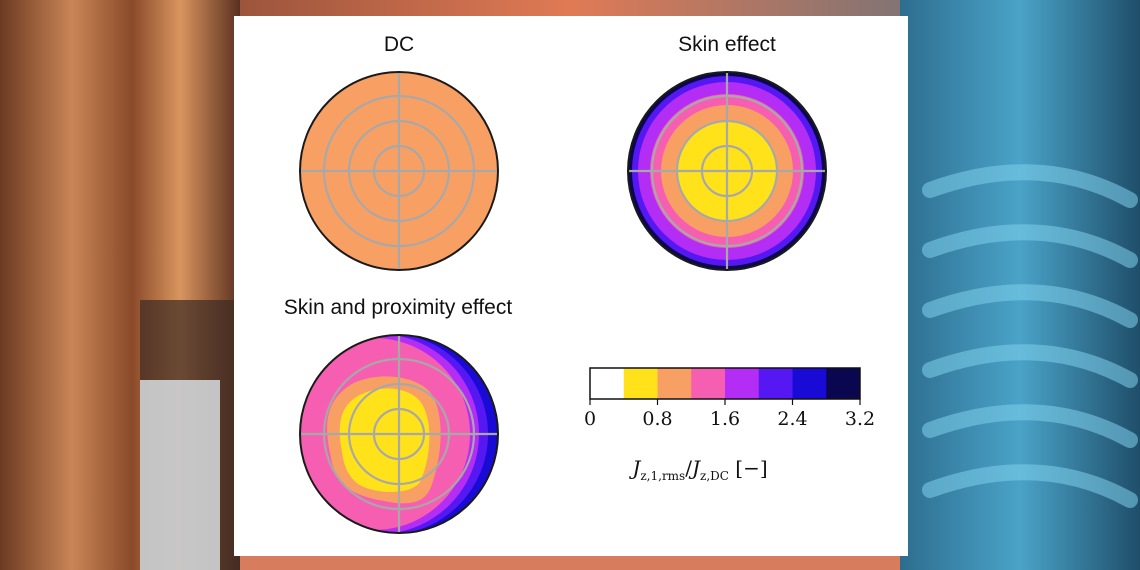  I want to click on title-skin-proximity-effect: Skin and proximity effect, so click(398, 307).